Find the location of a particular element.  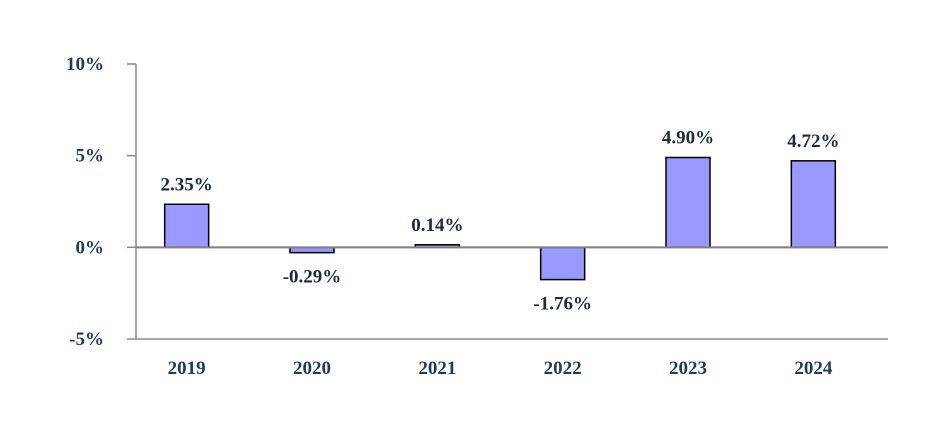

x-tick-label-2022: 2022 is located at coordinates (563, 368).